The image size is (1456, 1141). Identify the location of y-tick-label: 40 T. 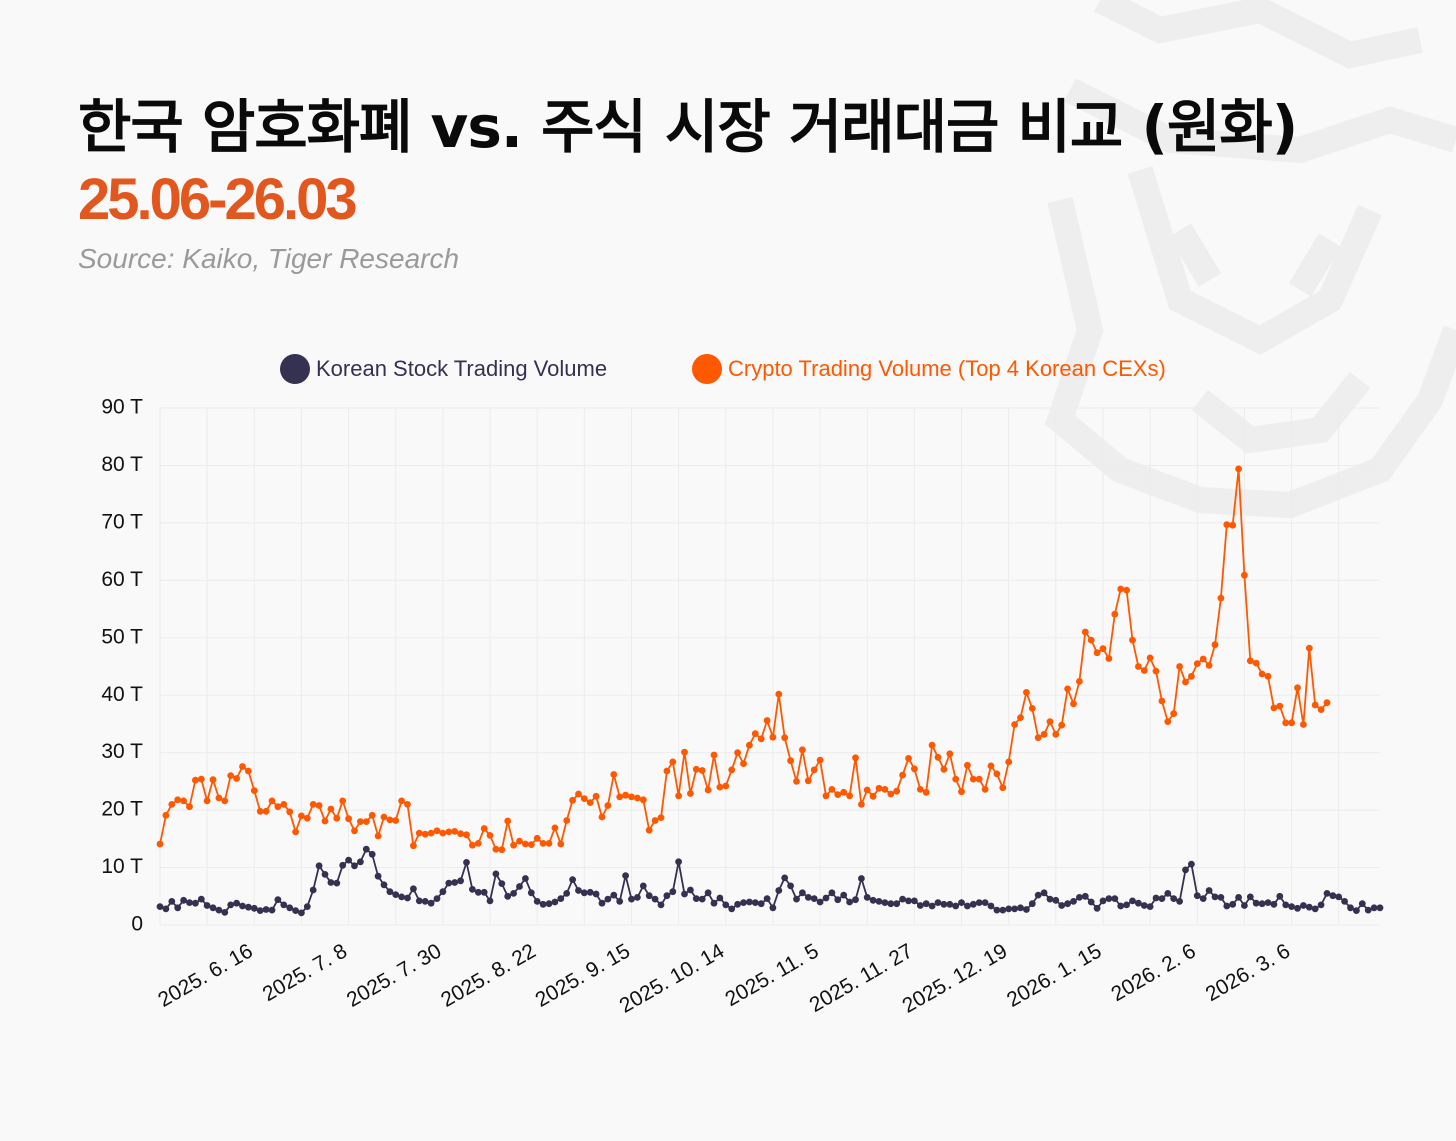
(122, 694).